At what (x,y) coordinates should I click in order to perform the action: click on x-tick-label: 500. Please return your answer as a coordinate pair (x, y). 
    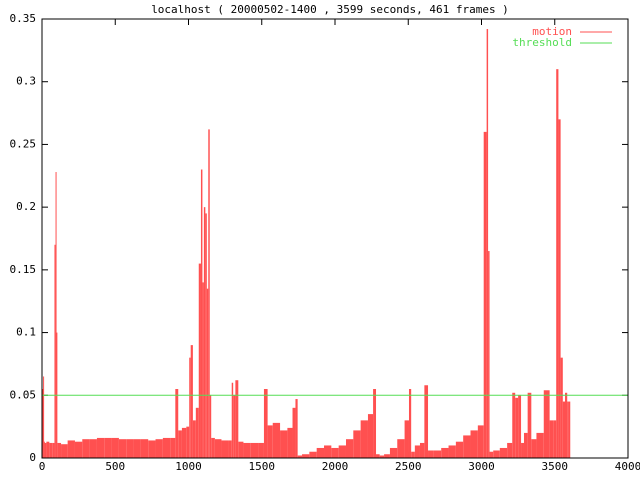
    Looking at the image, I should click on (115, 466).